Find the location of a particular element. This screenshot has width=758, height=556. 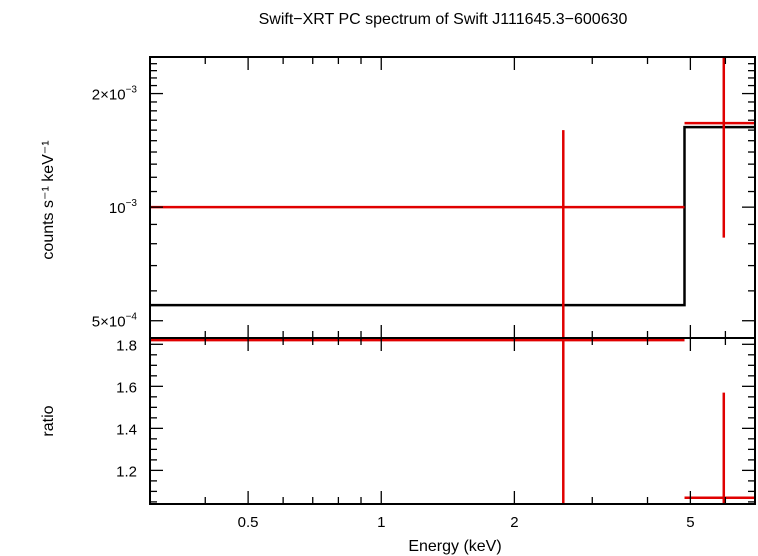

lower-y-tick-label: 1.2 is located at coordinates (126, 471).